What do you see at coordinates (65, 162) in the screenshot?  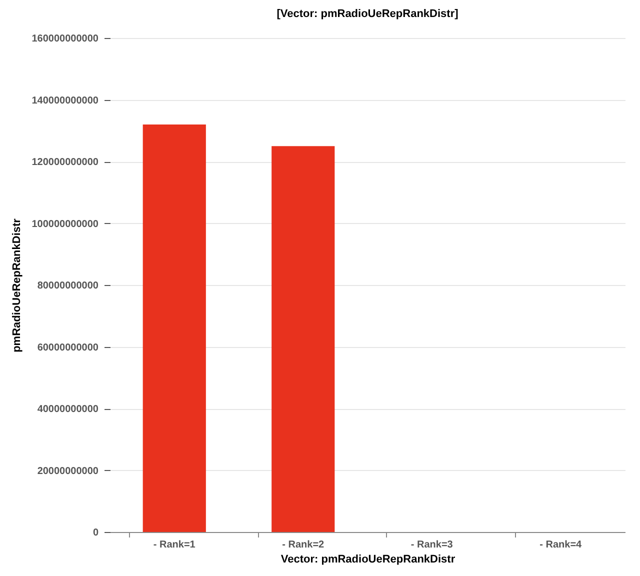 I see `y-tick-label: 120000000000` at bounding box center [65, 162].